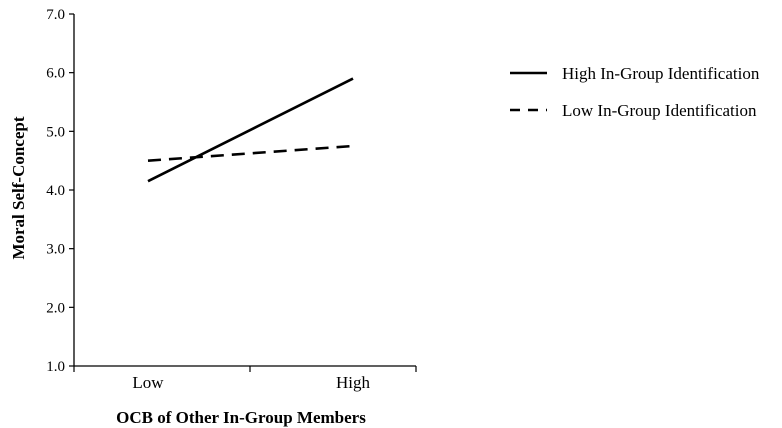  What do you see at coordinates (55, 74) in the screenshot?
I see `y-tick-label: 6.0` at bounding box center [55, 74].